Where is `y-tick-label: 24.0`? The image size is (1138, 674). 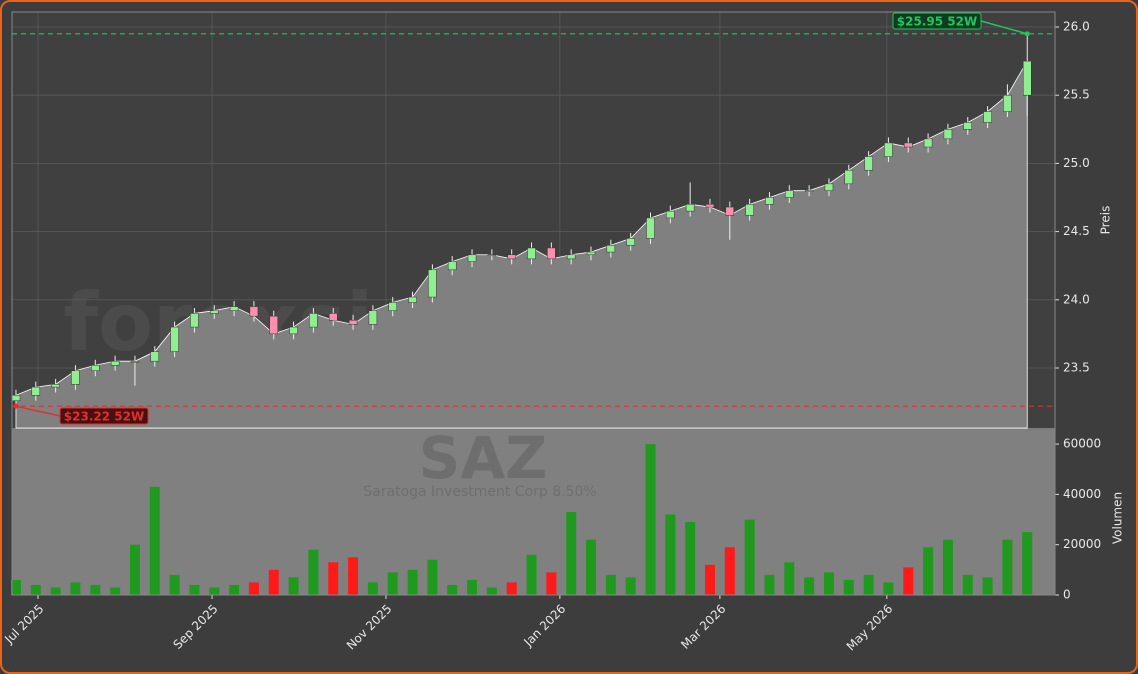 y-tick-label: 24.0 is located at coordinates (1076, 299).